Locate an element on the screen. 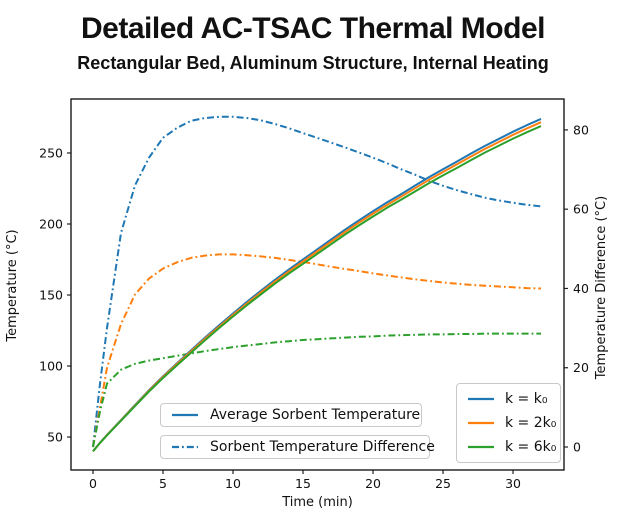  x-tick-label: 20 is located at coordinates (373, 483).